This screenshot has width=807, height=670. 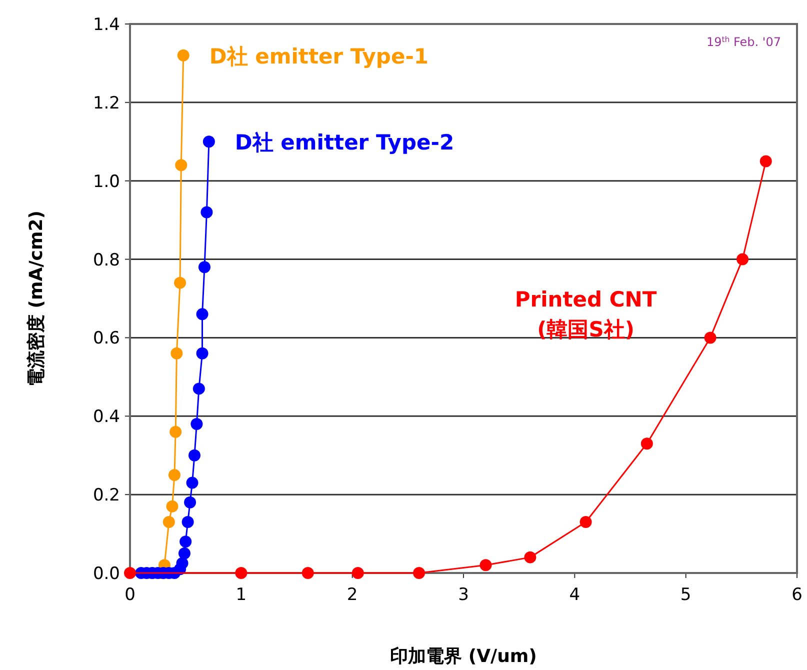 What do you see at coordinates (352, 595) in the screenshot?
I see `x-tick-label: 2` at bounding box center [352, 595].